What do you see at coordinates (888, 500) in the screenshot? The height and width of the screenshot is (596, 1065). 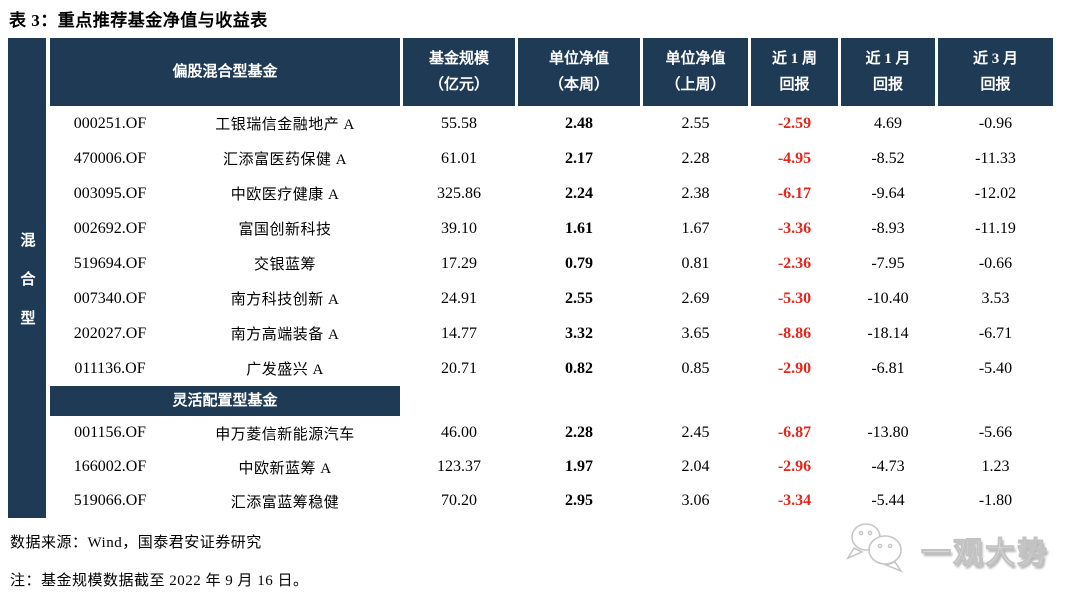 I see `return-1m: -5.44` at bounding box center [888, 500].